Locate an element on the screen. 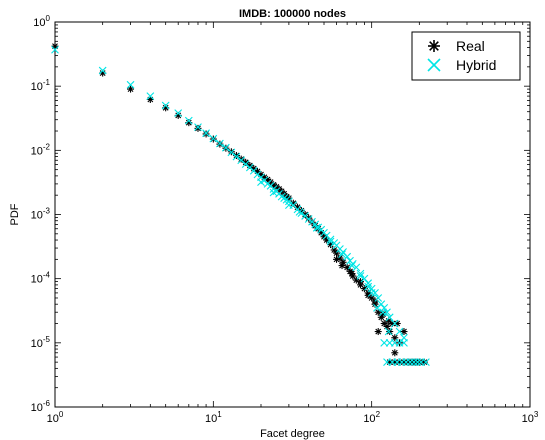 The height and width of the screenshot is (440, 545). x-tick-label: 10² is located at coordinates (371, 417).